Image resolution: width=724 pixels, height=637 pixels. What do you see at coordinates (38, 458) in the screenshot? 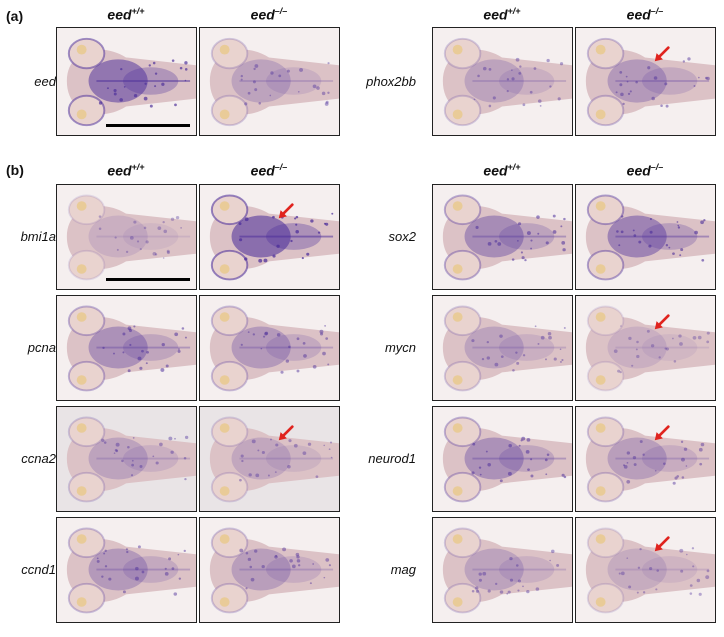
I see `gene-label: ccna2` at bounding box center [38, 458].